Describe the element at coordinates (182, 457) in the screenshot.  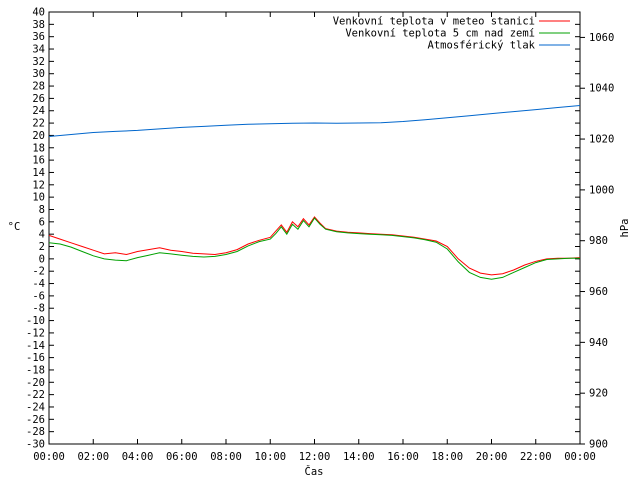
I see `x-tick-label: 06:00` at that location.